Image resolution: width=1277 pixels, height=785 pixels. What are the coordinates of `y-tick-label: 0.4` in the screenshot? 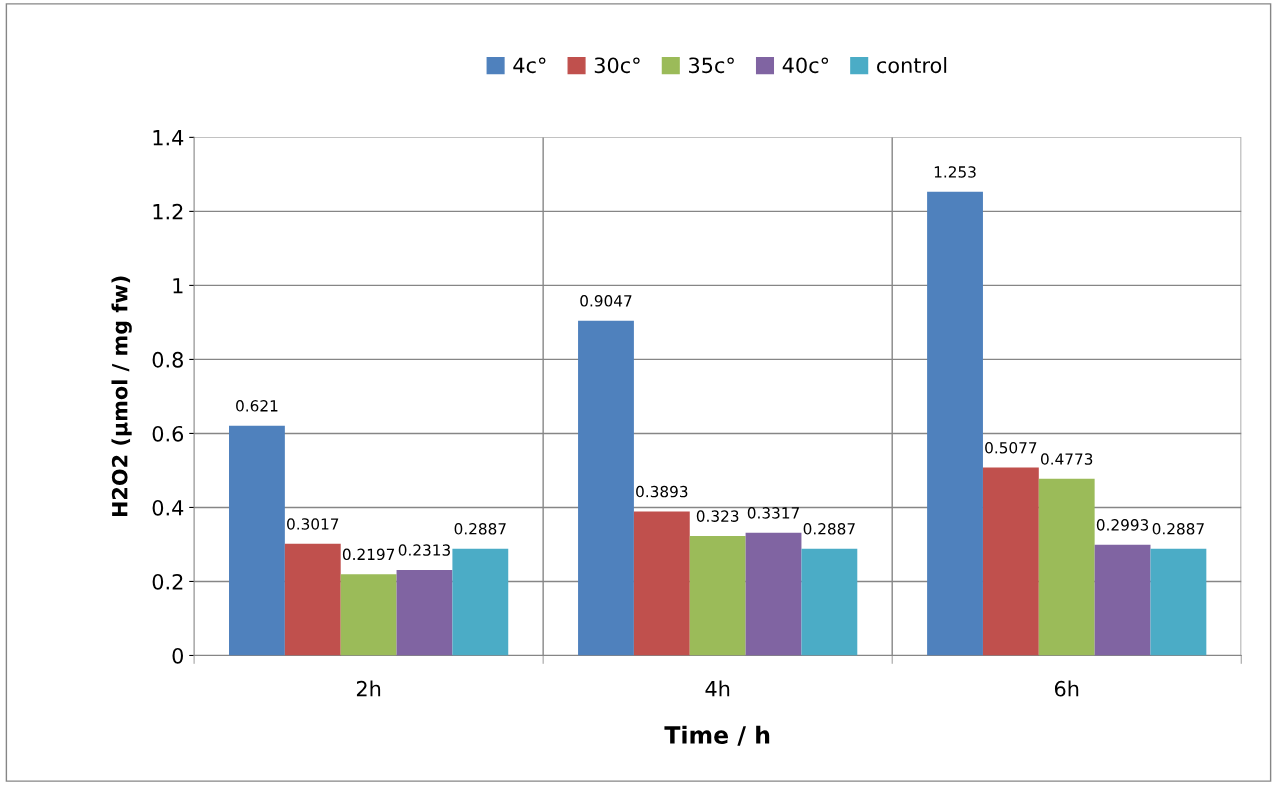 It's located at (168, 507).